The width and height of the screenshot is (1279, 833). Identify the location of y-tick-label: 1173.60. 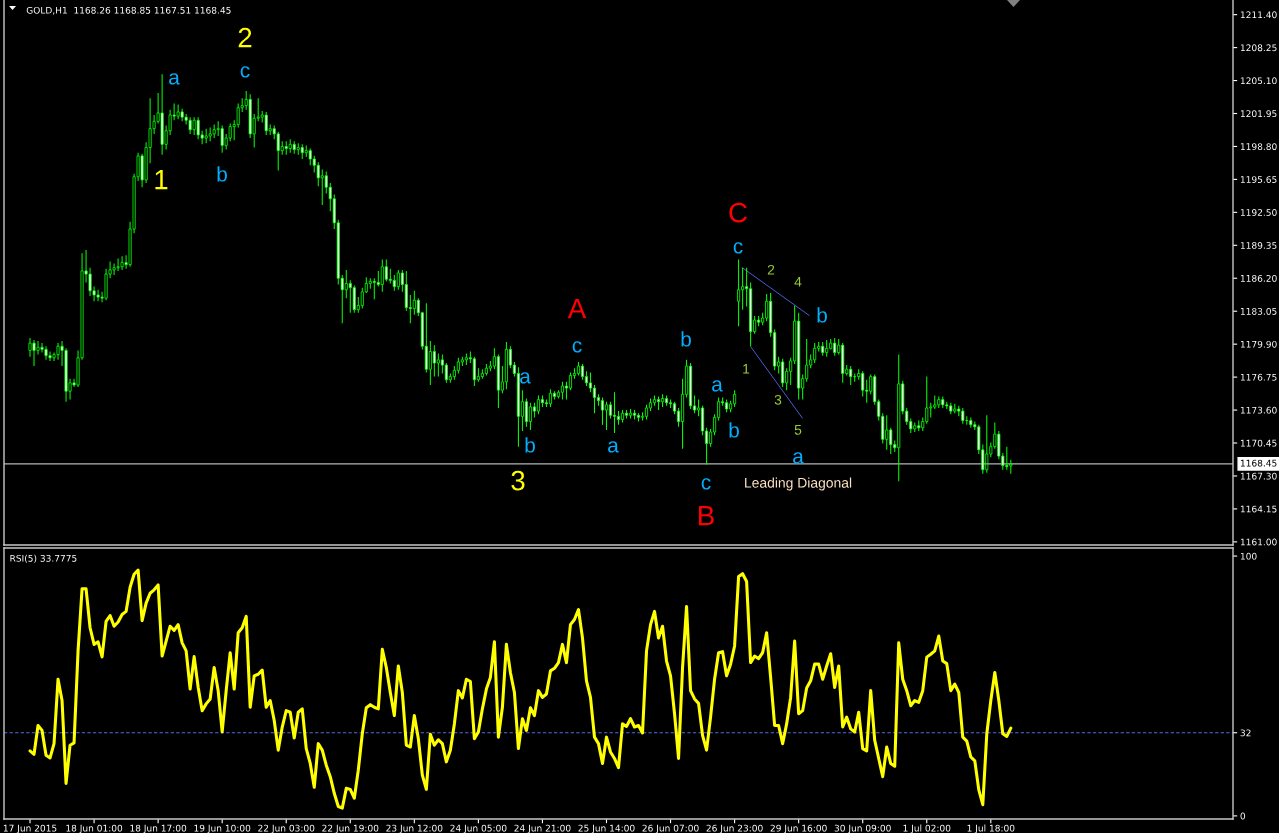
(1258, 410).